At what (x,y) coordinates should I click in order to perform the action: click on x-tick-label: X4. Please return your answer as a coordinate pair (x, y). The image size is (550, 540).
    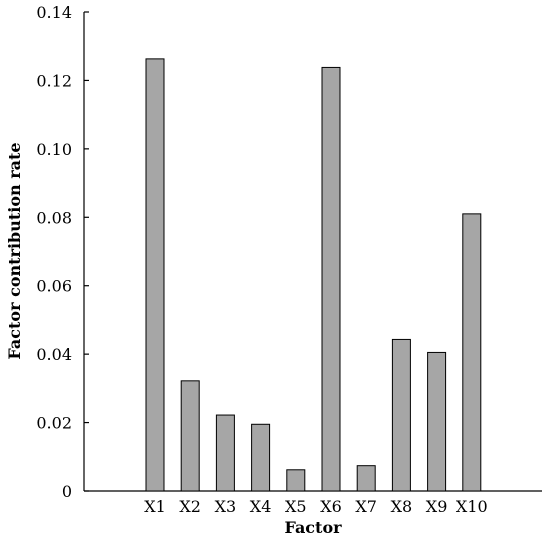
    Looking at the image, I should click on (261, 506).